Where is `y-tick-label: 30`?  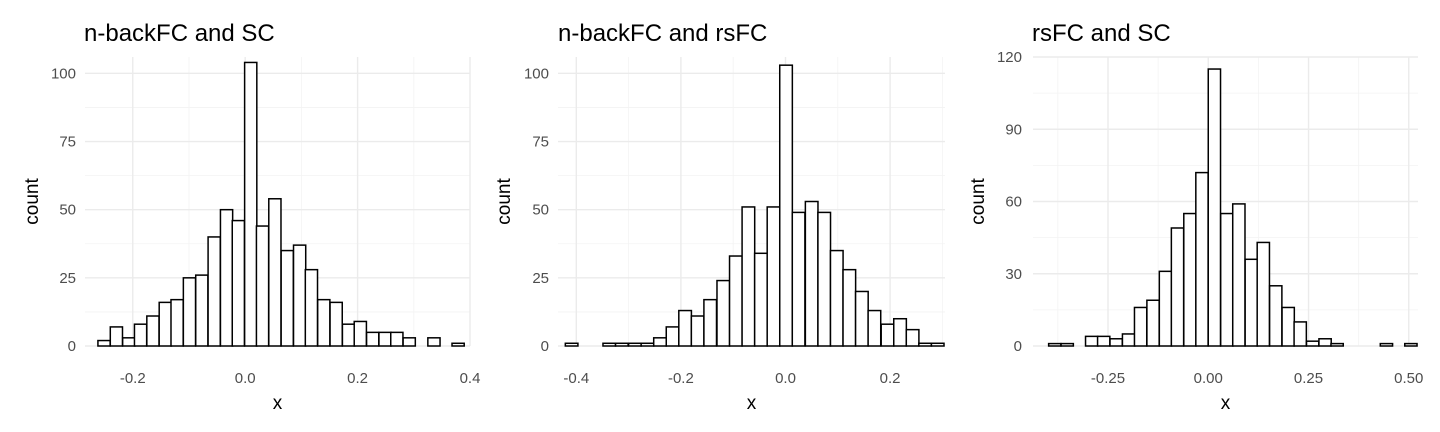
y-tick-label: 30 is located at coordinates (1013, 274).